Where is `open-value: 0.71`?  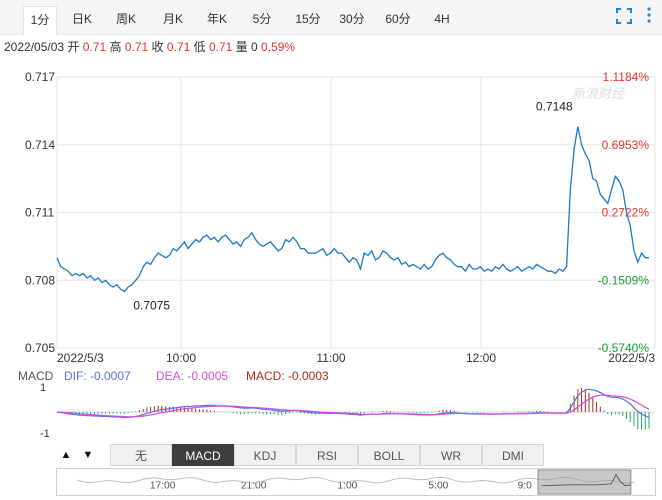
open-value: 0.71 is located at coordinates (94, 47).